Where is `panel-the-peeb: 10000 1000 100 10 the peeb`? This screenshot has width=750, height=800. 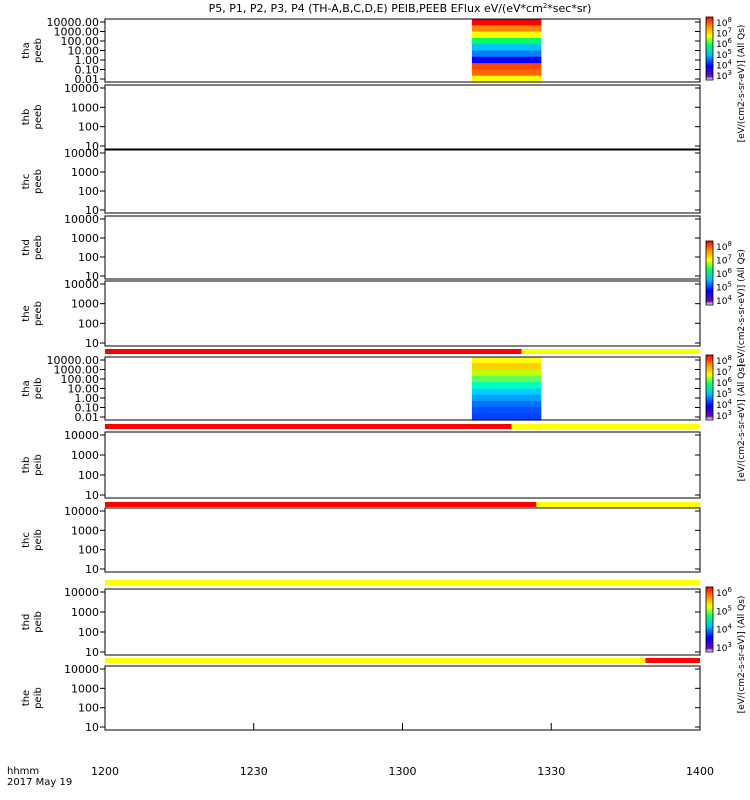
panel-the-peeb: 10000 1000 100 10 the peeb is located at coordinates (361, 314).